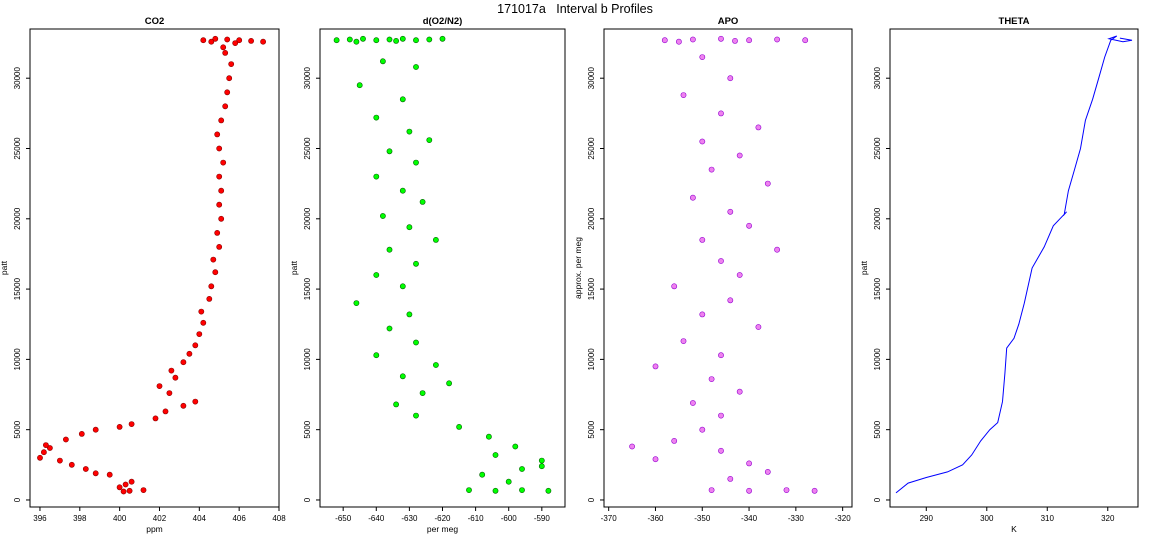 This screenshot has height=550, width=1150. What do you see at coordinates (239, 518) in the screenshot?
I see `x-tick-label: 406` at bounding box center [239, 518].